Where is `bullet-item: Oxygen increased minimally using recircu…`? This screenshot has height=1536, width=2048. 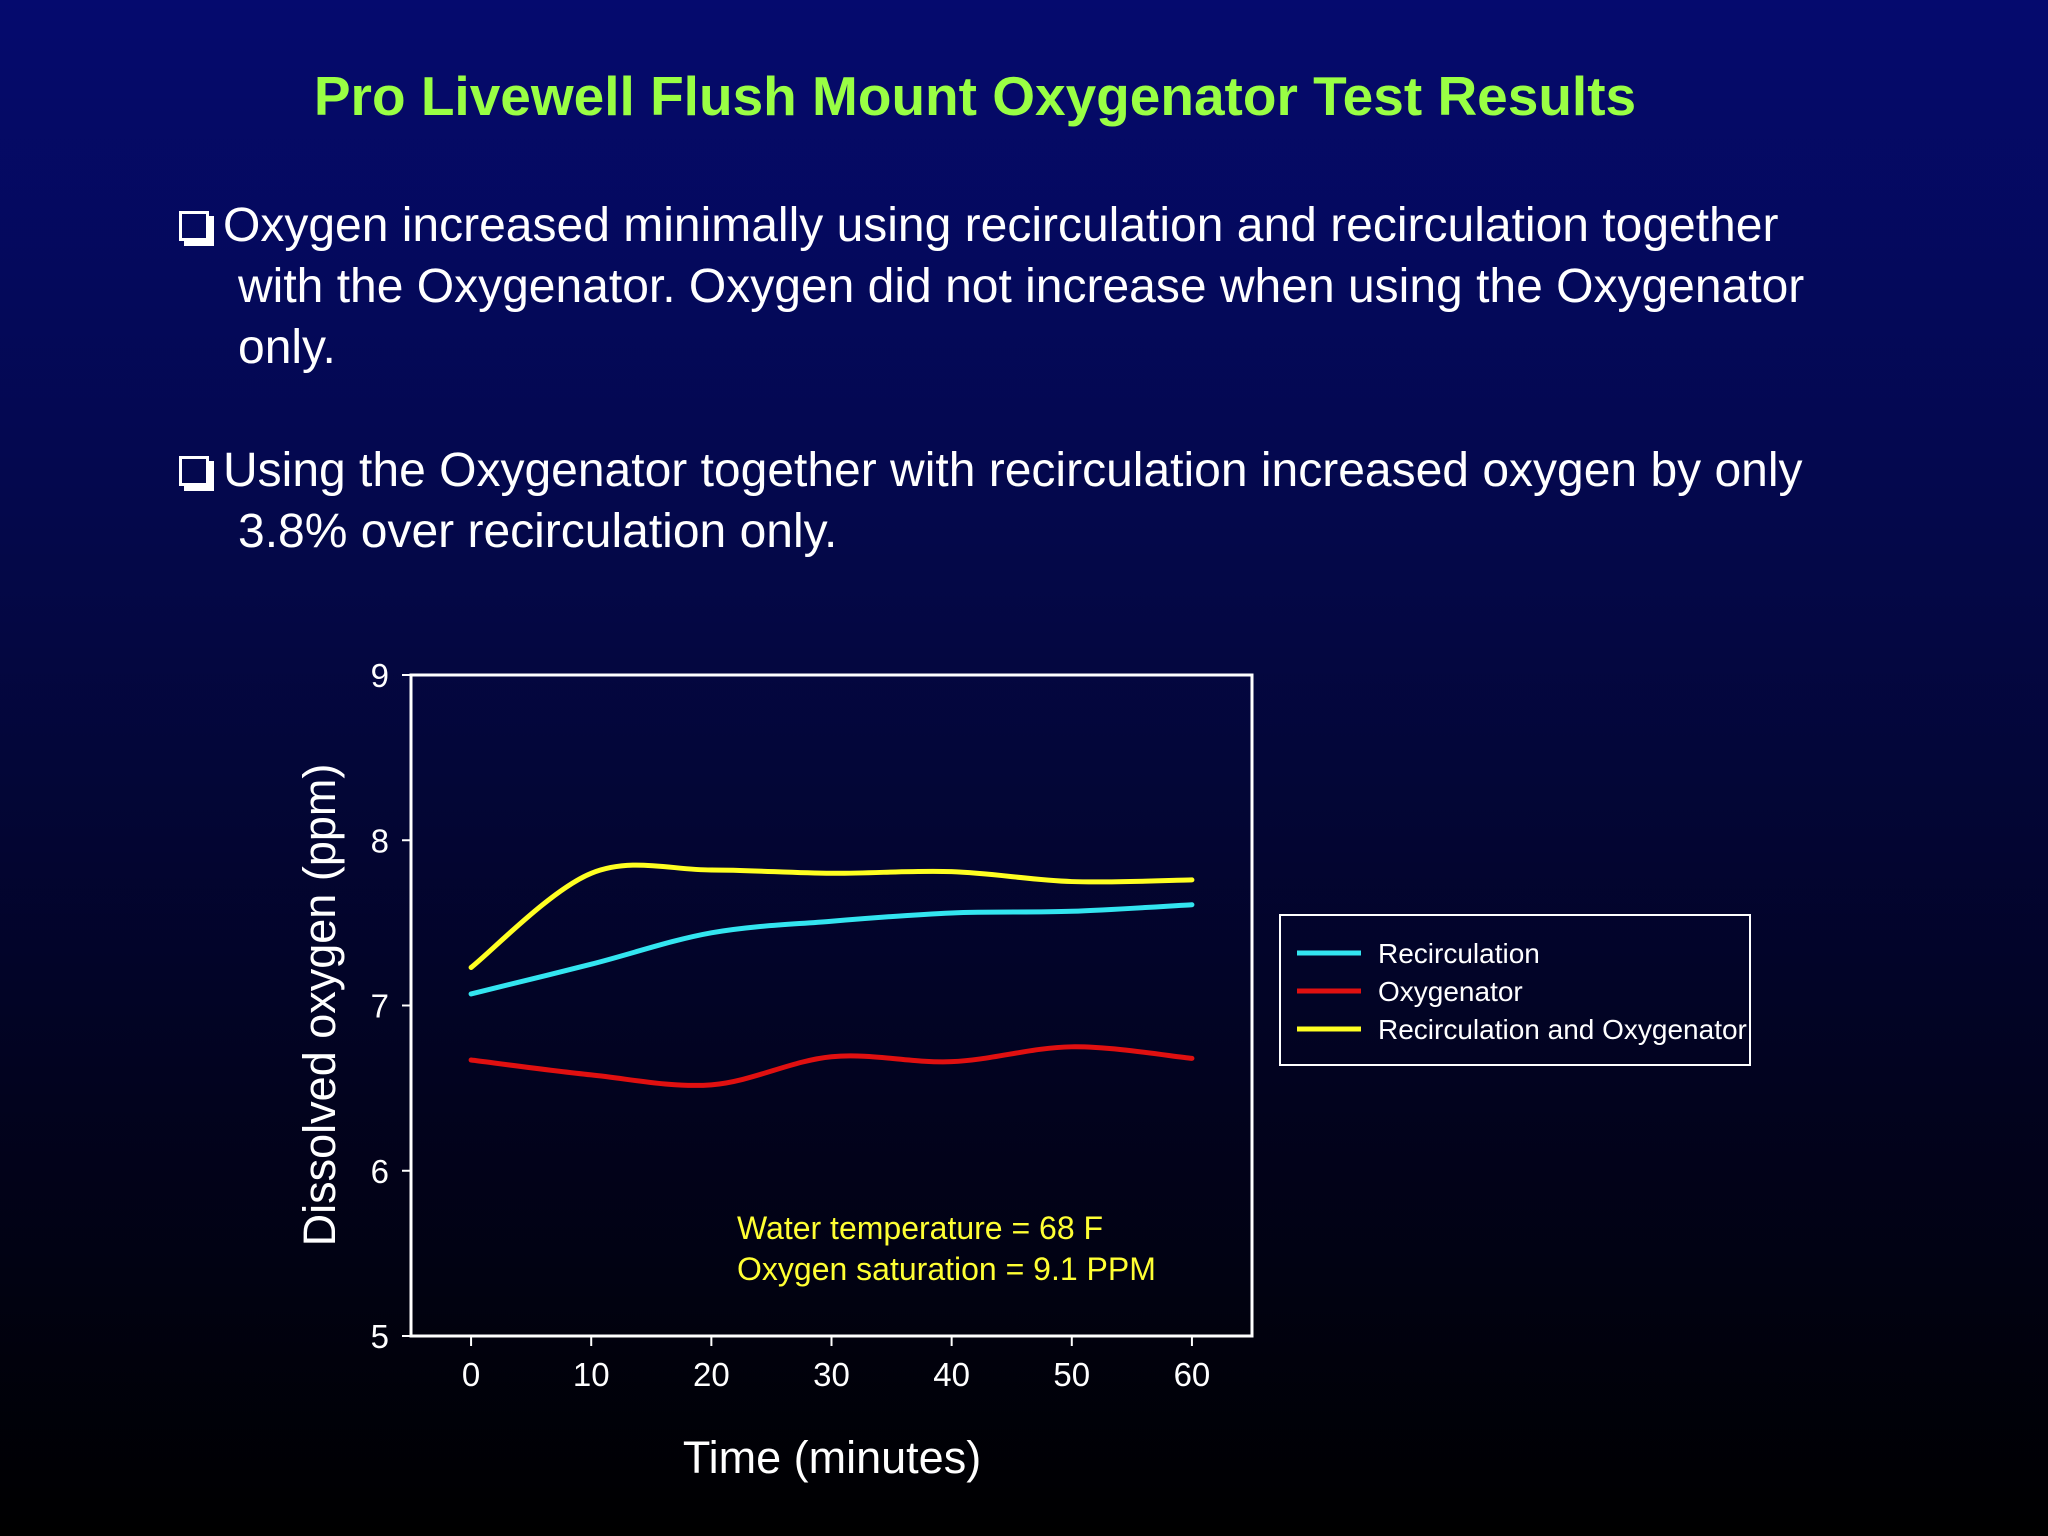 bullet-item: Oxygen increased minimally using recircu… is located at coordinates (1025, 286).